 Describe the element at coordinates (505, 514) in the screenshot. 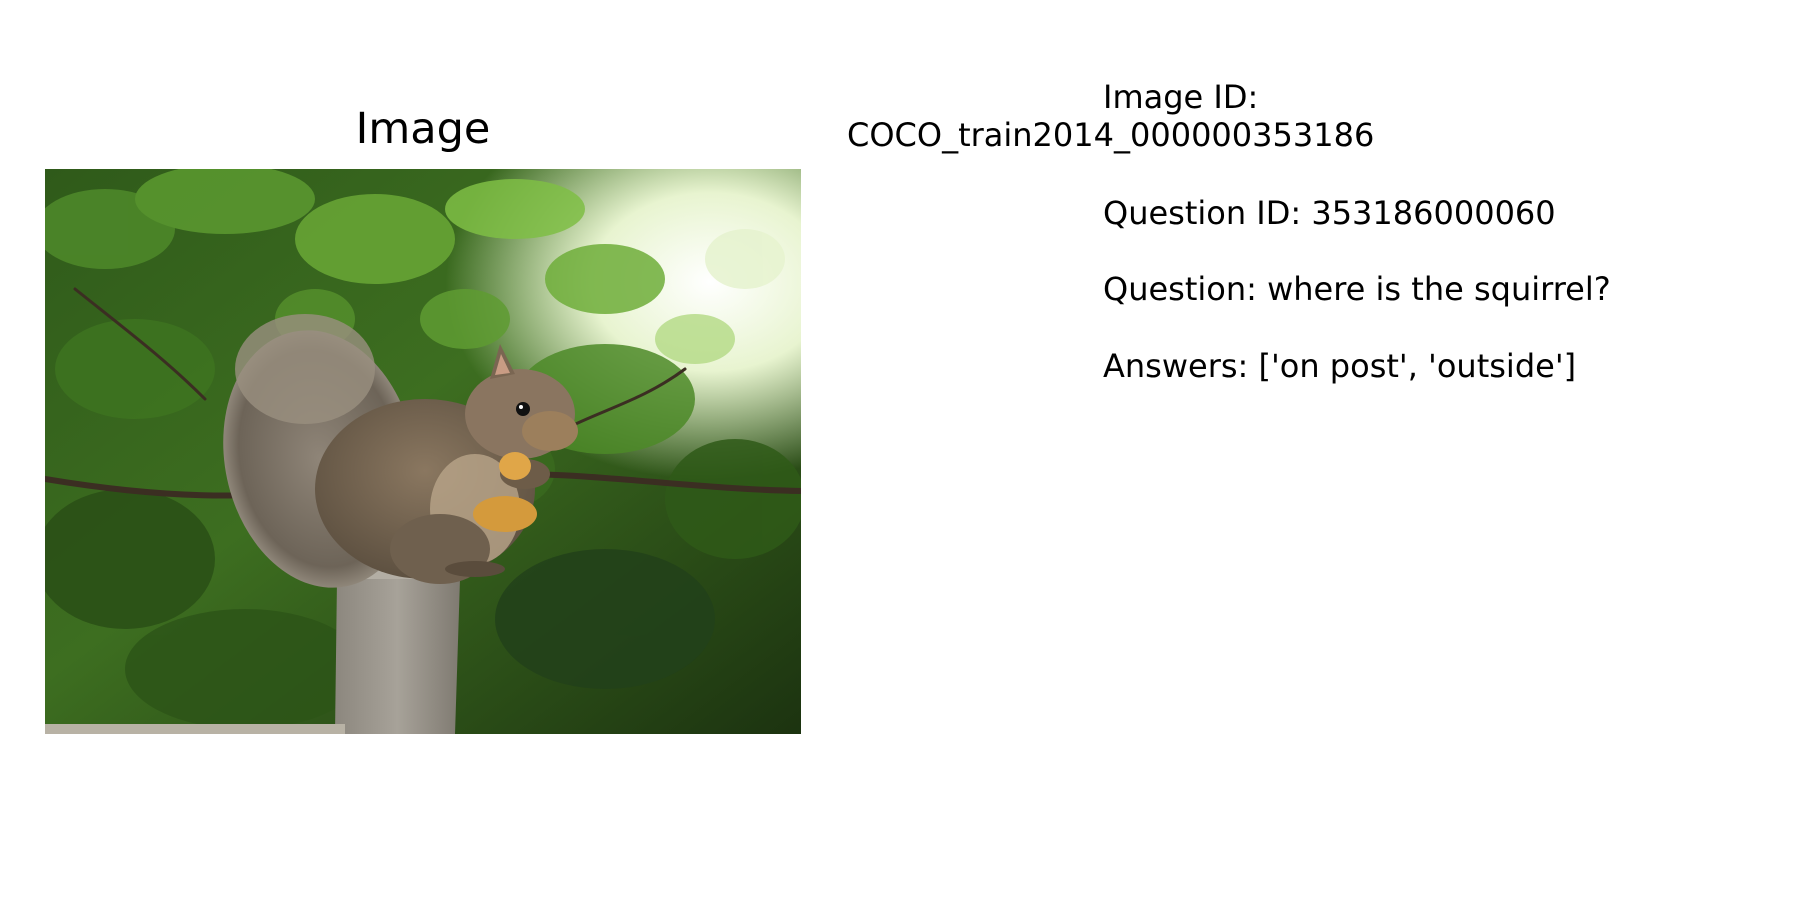

I see `food-item` at that location.